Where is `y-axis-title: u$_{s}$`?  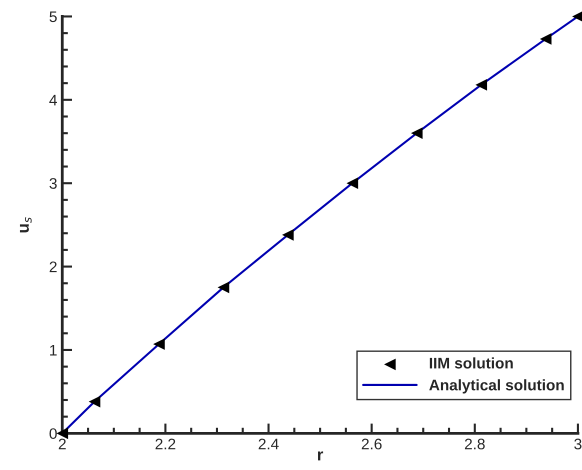 y-axis-title: u$_{s}$ is located at coordinates (26, 224).